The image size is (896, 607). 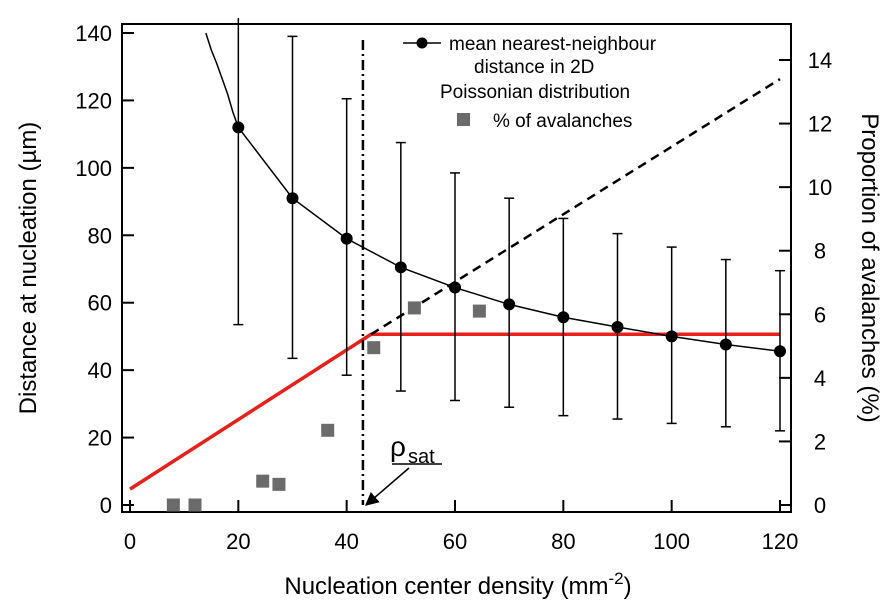 What do you see at coordinates (398, 446) in the screenshot?
I see `rho-symbol: ρ` at bounding box center [398, 446].